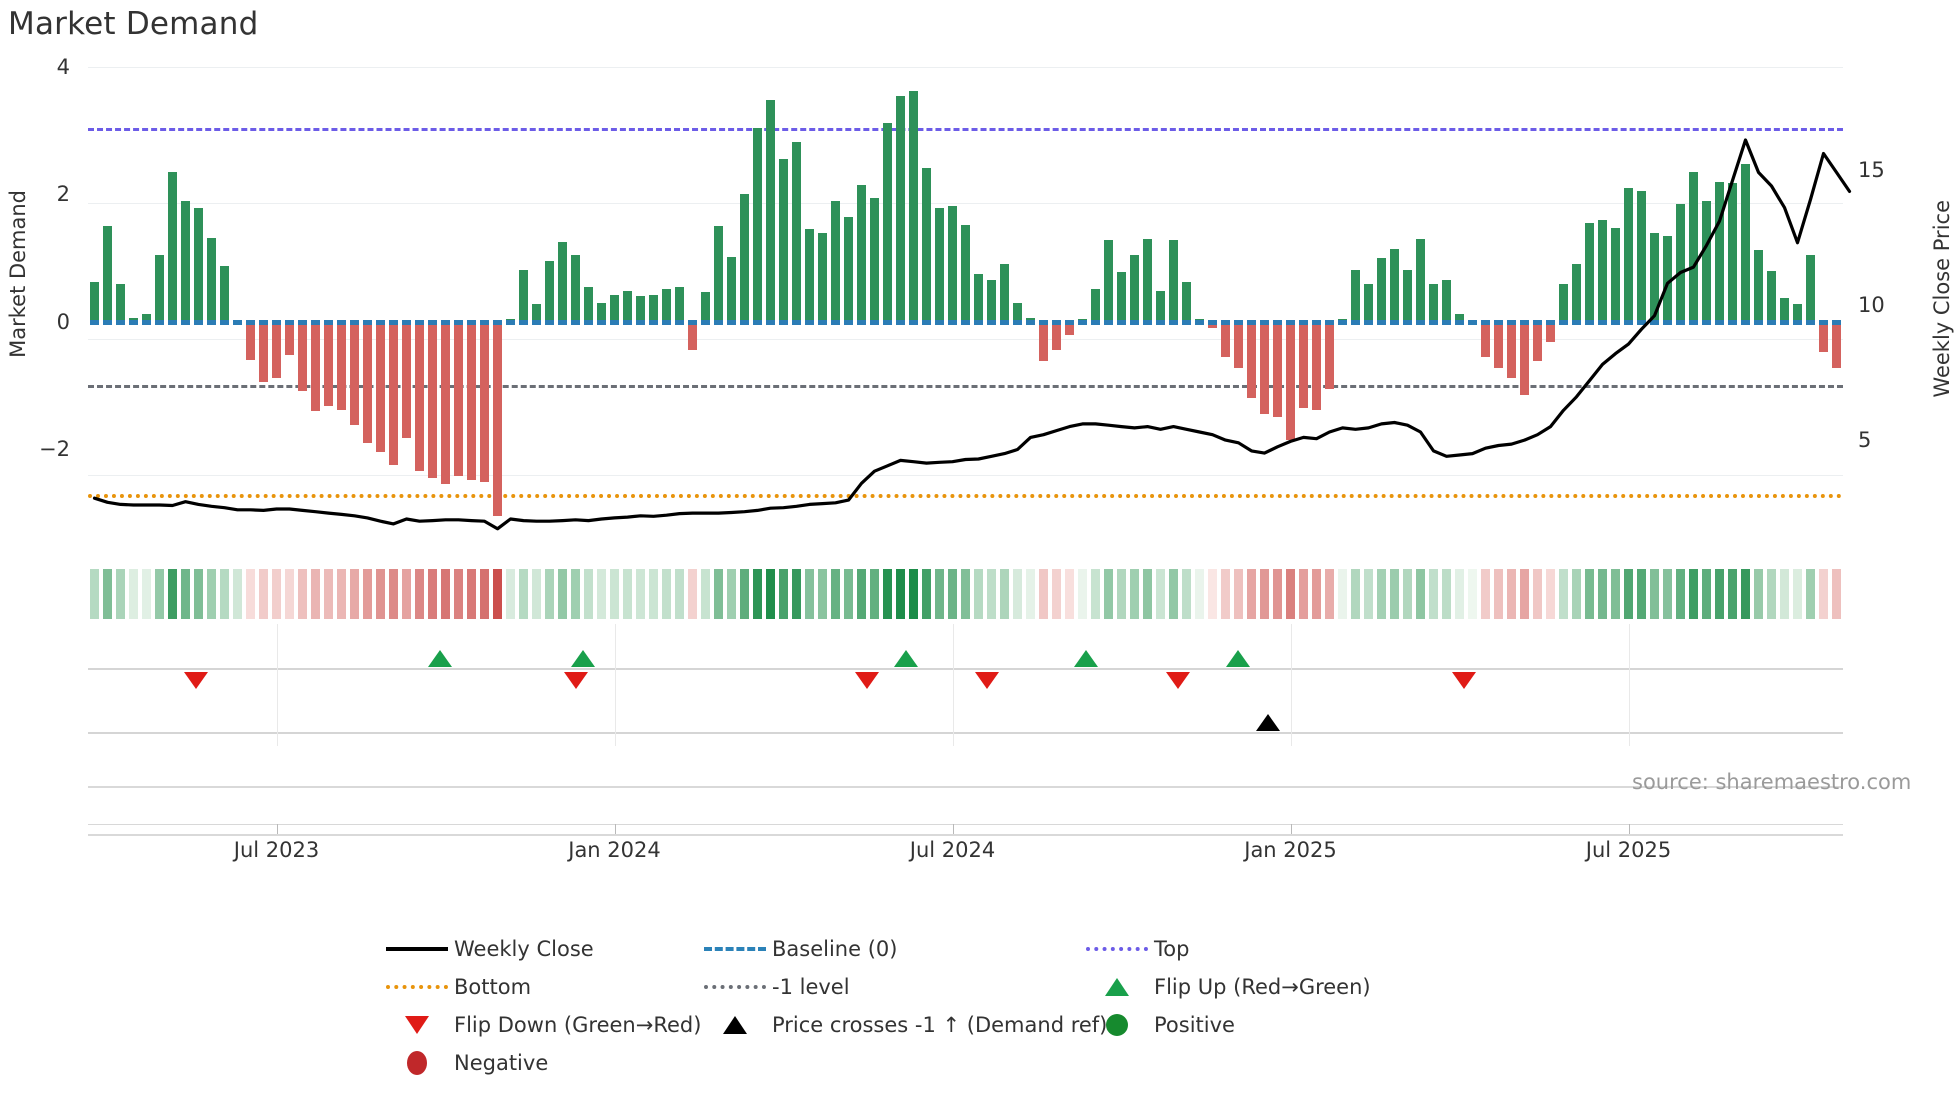  I want to click on bottom-reference-line, so click(965, 495).